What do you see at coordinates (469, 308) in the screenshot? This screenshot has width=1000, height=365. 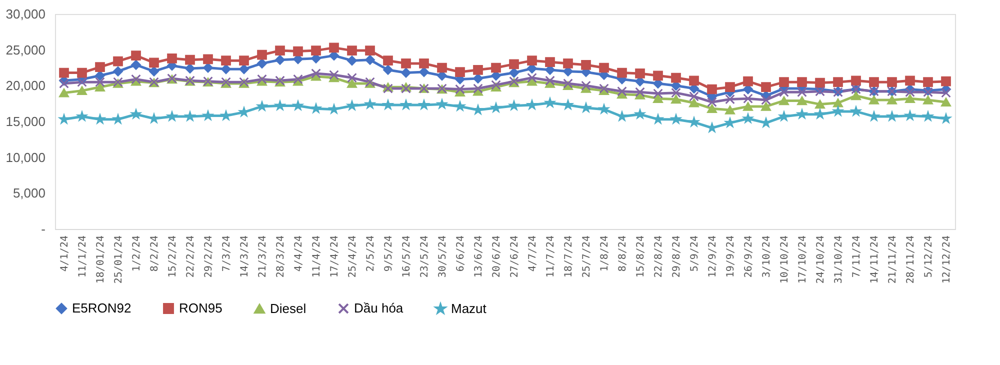 I see `legend-label: Mazut` at bounding box center [469, 308].